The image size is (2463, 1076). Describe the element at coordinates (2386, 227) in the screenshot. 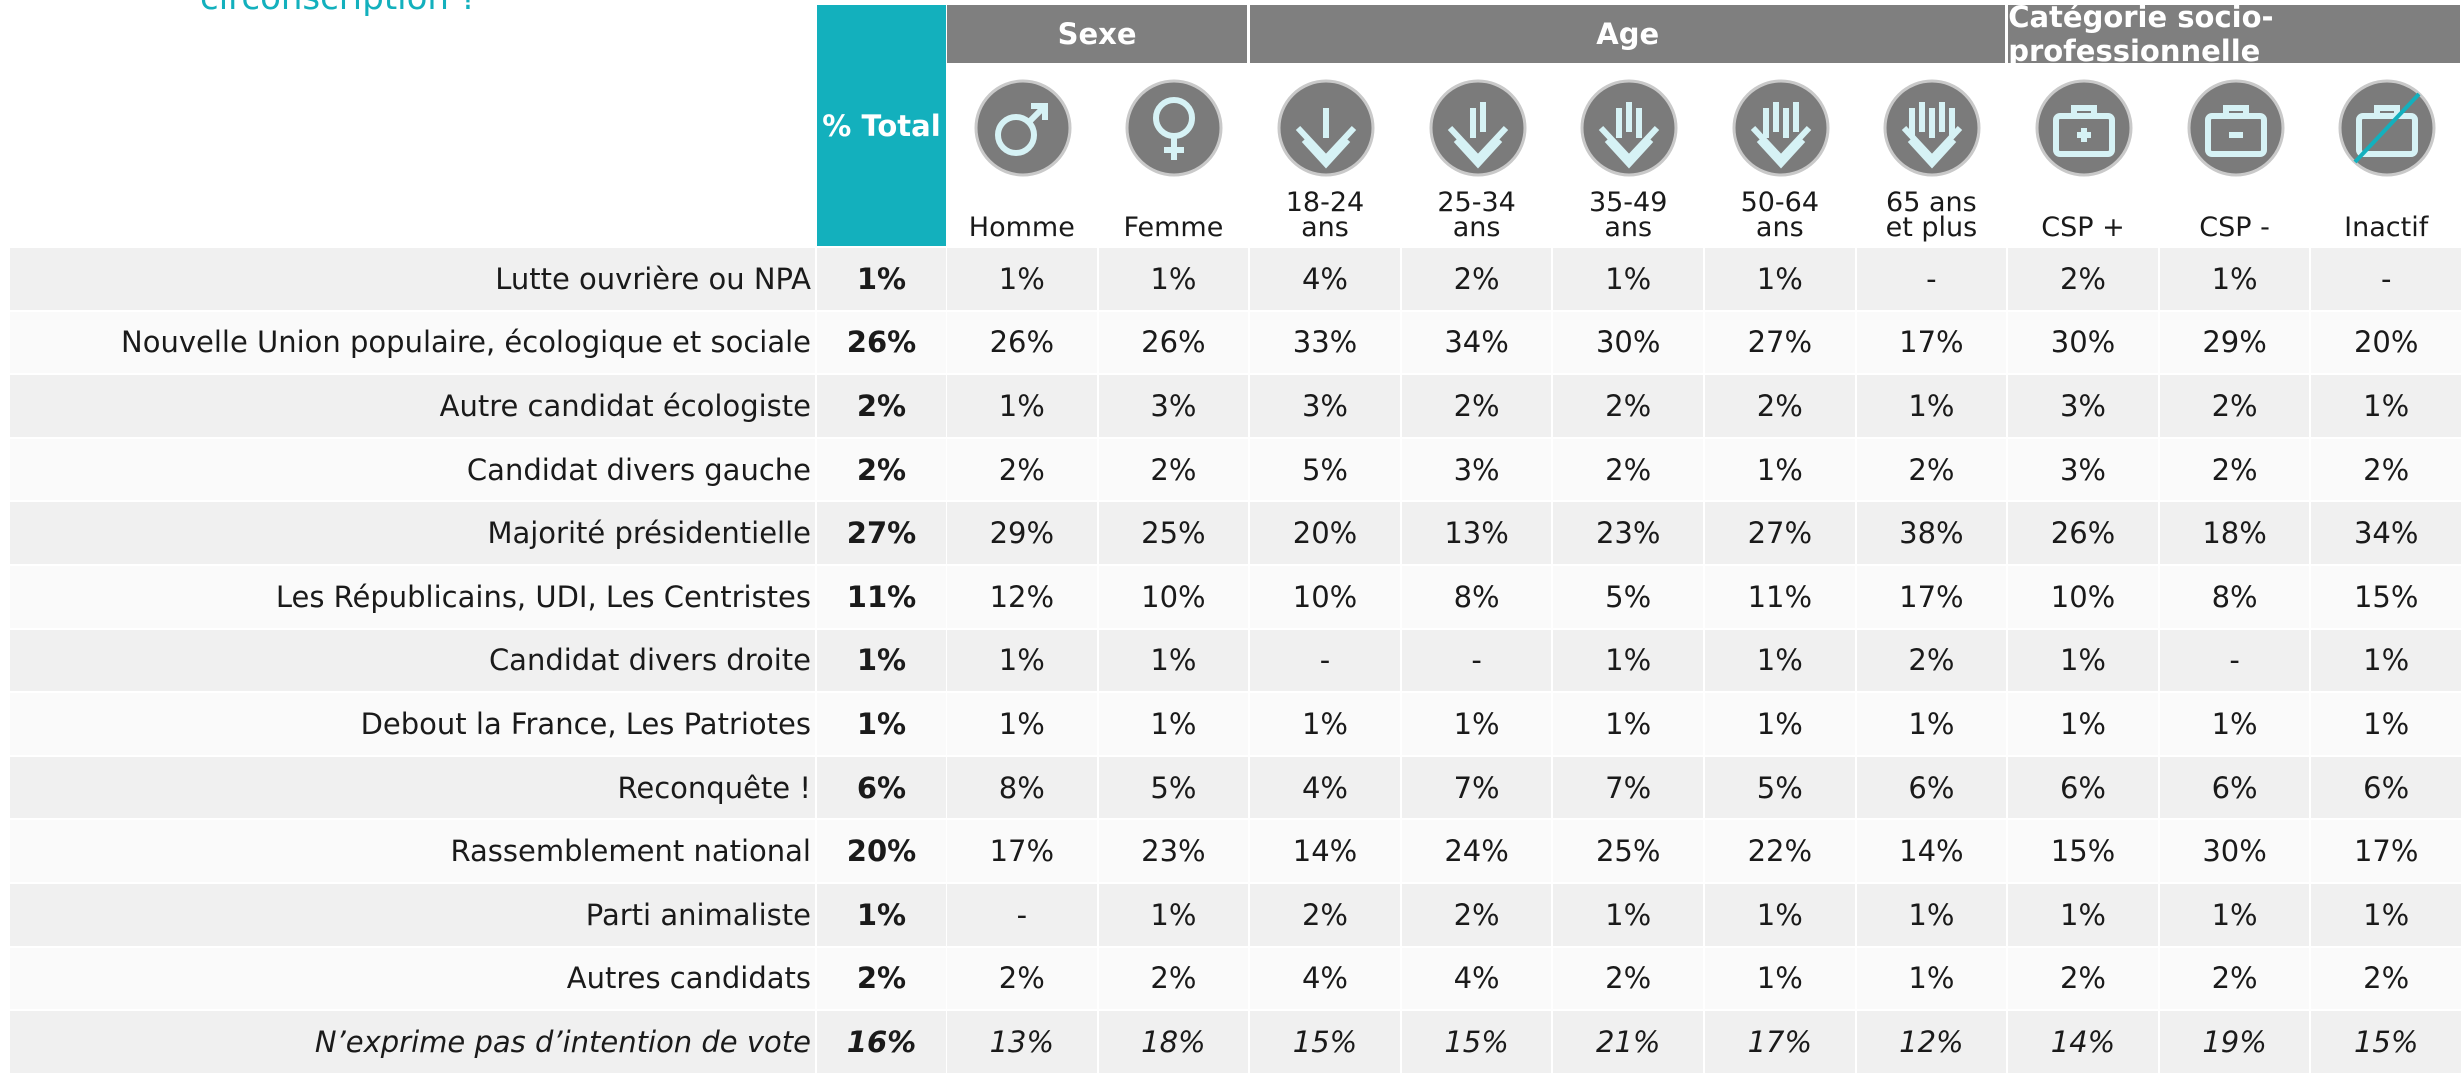

I see `column-header: Inactif` at that location.